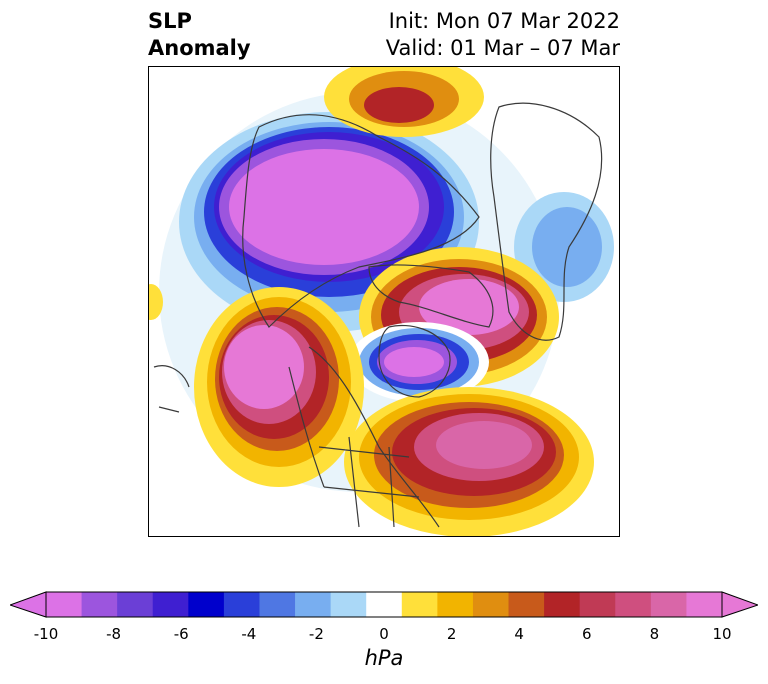 The image size is (768, 684). What do you see at coordinates (384, 658) in the screenshot?
I see `colorbar-unit-label: hPa` at bounding box center [384, 658].